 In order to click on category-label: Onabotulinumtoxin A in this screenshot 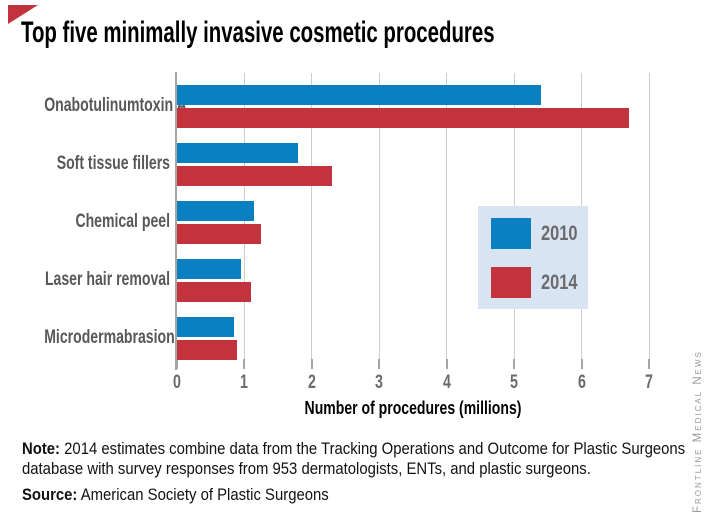, I will do `click(115, 105)`.